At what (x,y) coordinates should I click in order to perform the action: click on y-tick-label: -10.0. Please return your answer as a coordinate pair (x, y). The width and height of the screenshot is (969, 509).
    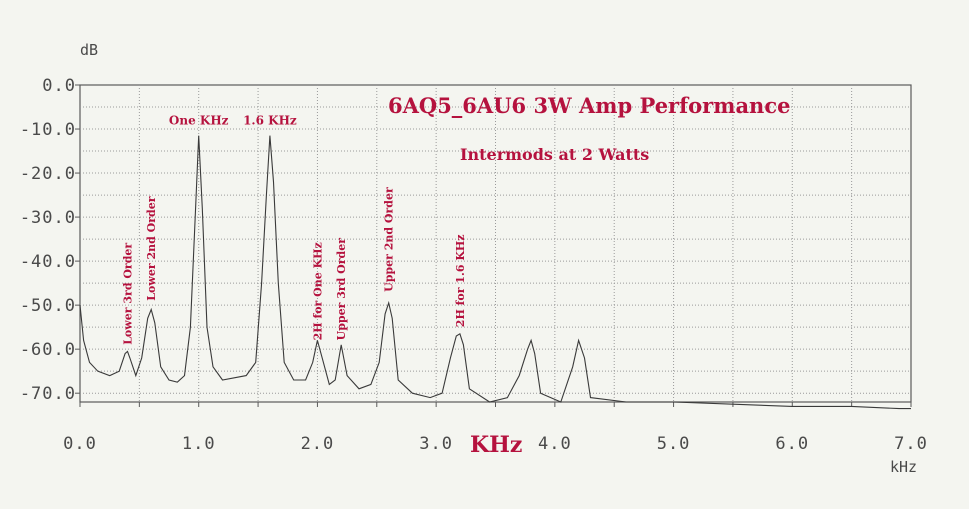
    Looking at the image, I should click on (48, 130).